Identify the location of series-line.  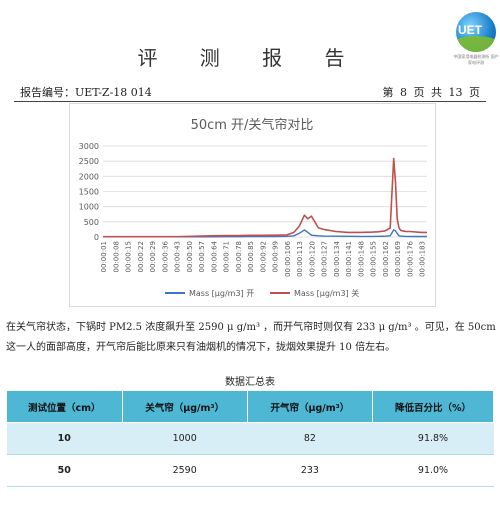
(265, 197).